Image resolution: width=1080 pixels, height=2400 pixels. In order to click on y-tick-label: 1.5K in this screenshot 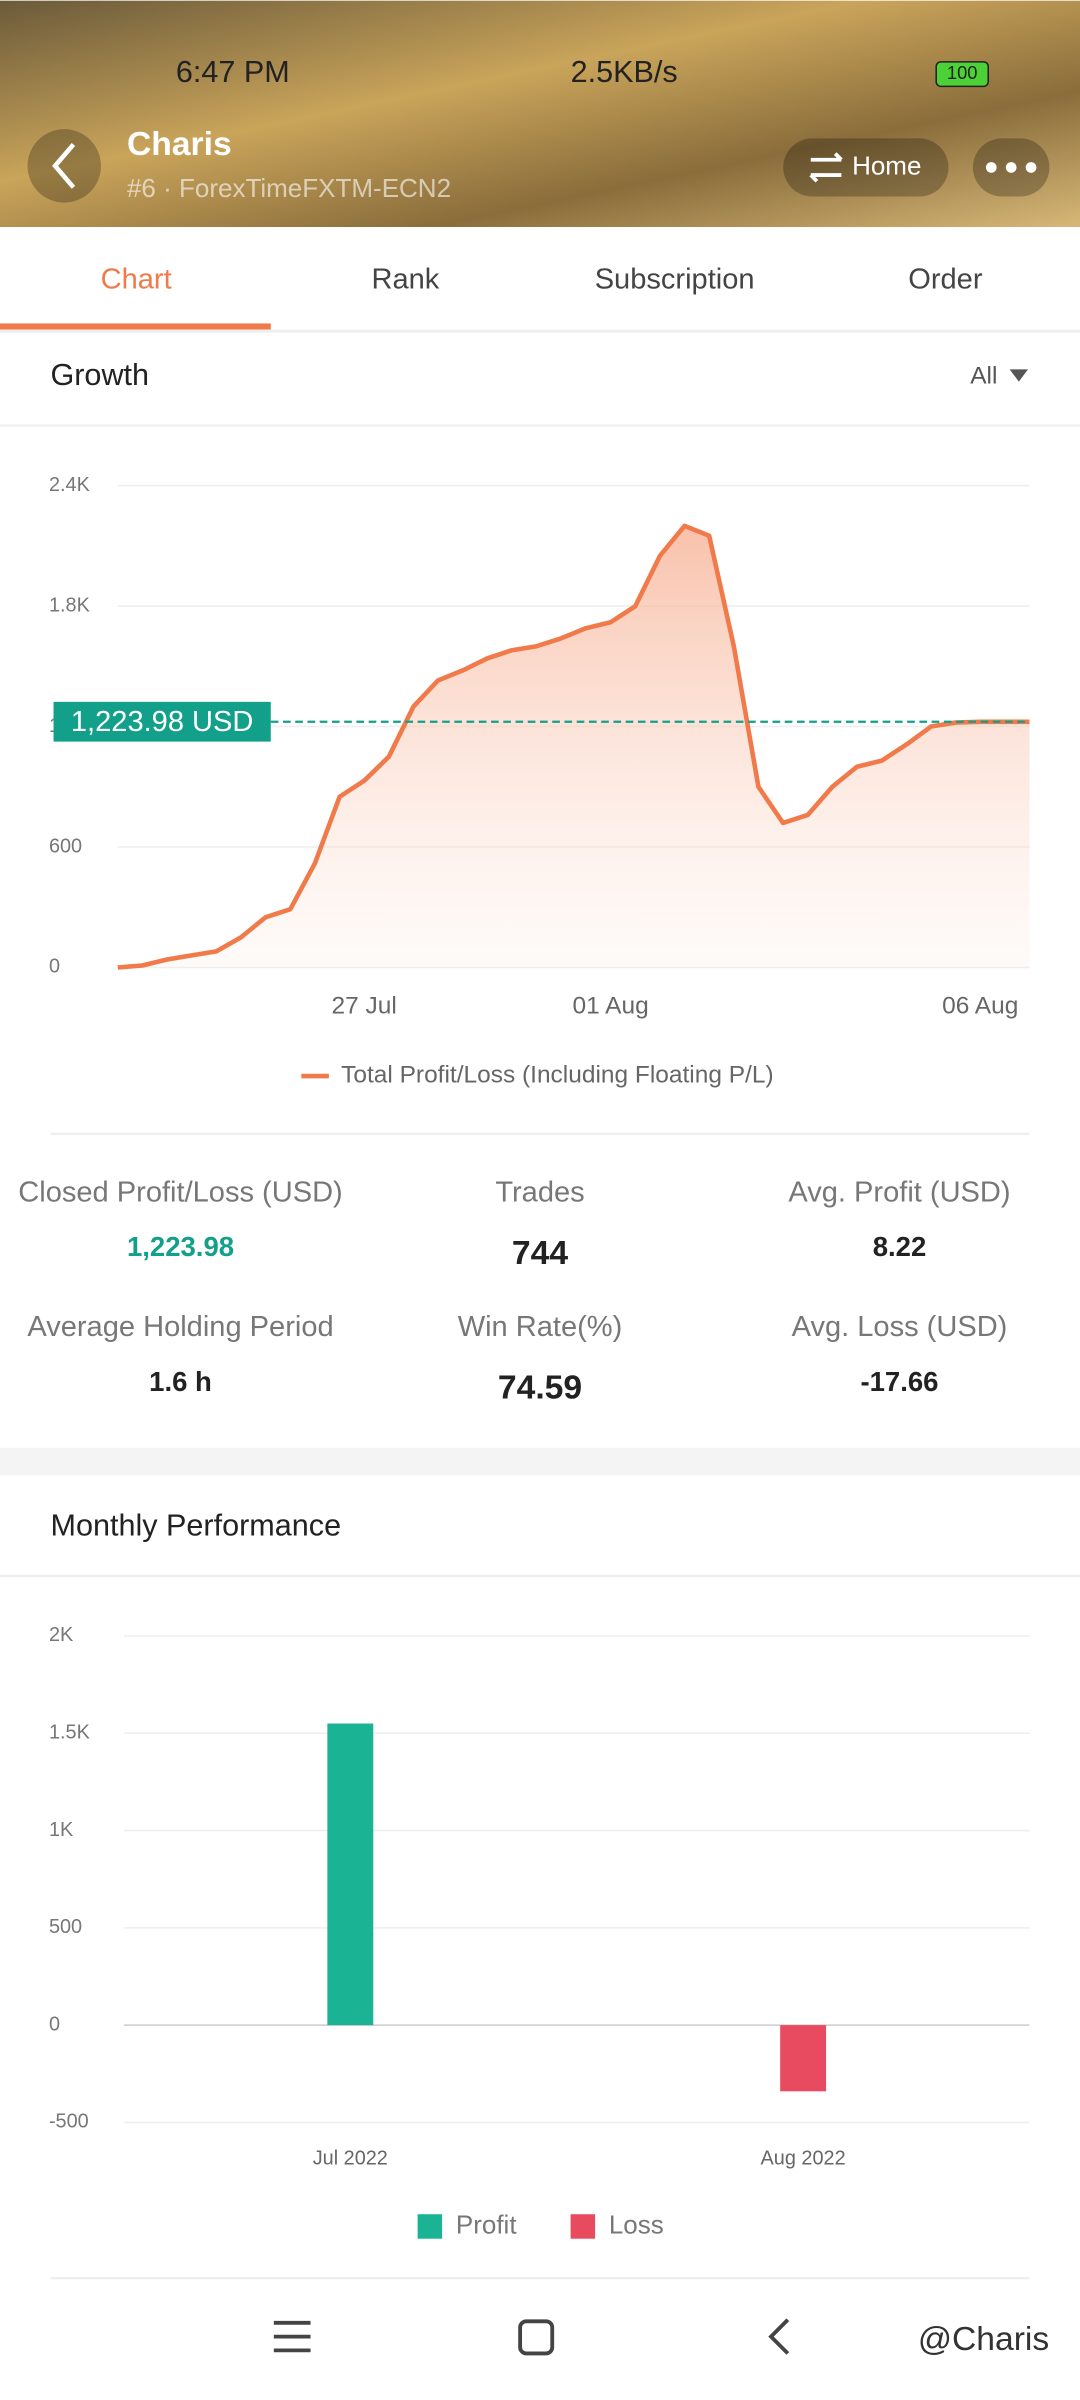, I will do `click(70, 1733)`.